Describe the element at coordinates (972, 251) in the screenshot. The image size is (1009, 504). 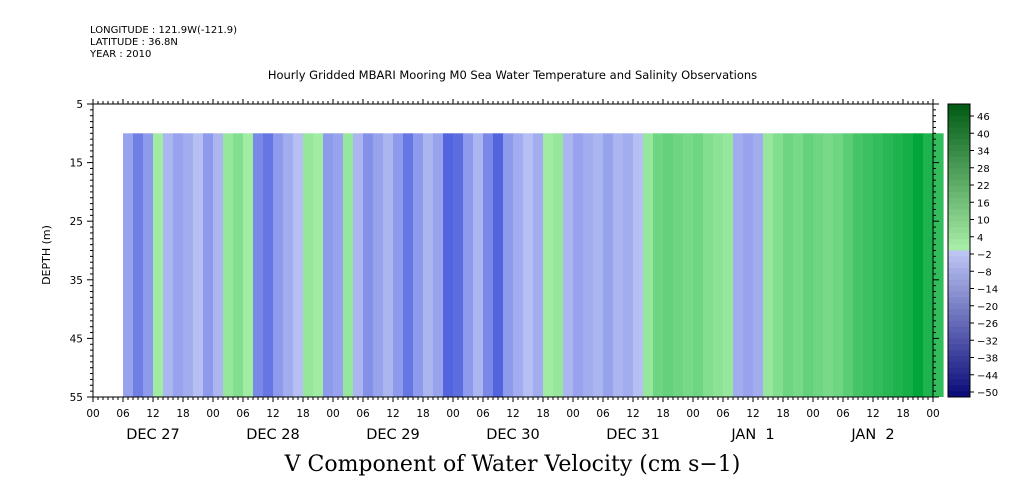
I see `colorbar: 46 40 34 28 22 16 10 4 −2 −8 −14 −20 −26 −32 −38 −44 −50` at that location.